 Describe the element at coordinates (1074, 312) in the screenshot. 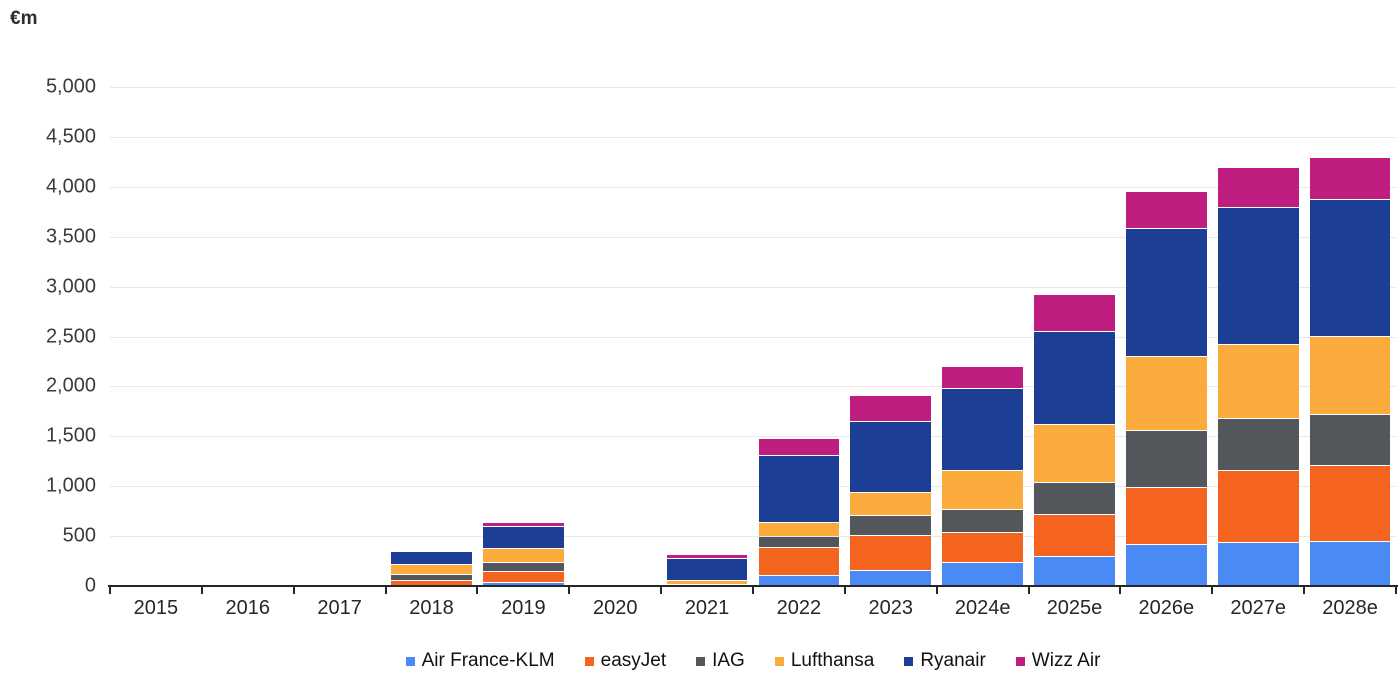

I see `bar-segment-wizz-air-2025e` at that location.